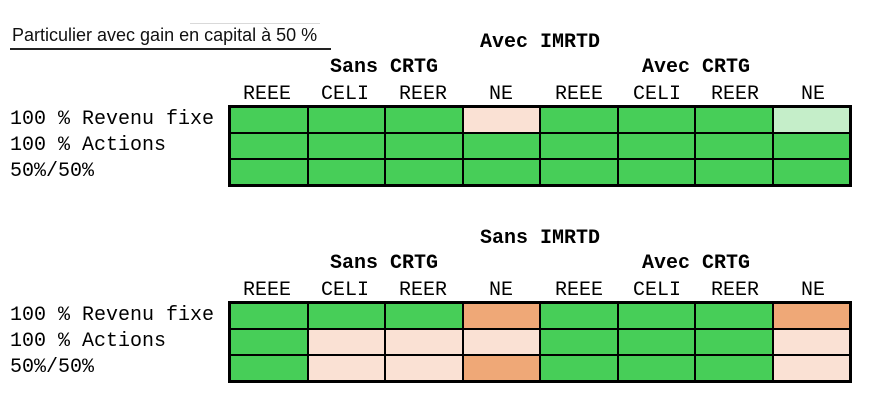  What do you see at coordinates (171, 37) in the screenshot?
I see `page-title: Particulier avec gain en capital à 50 %` at bounding box center [171, 37].